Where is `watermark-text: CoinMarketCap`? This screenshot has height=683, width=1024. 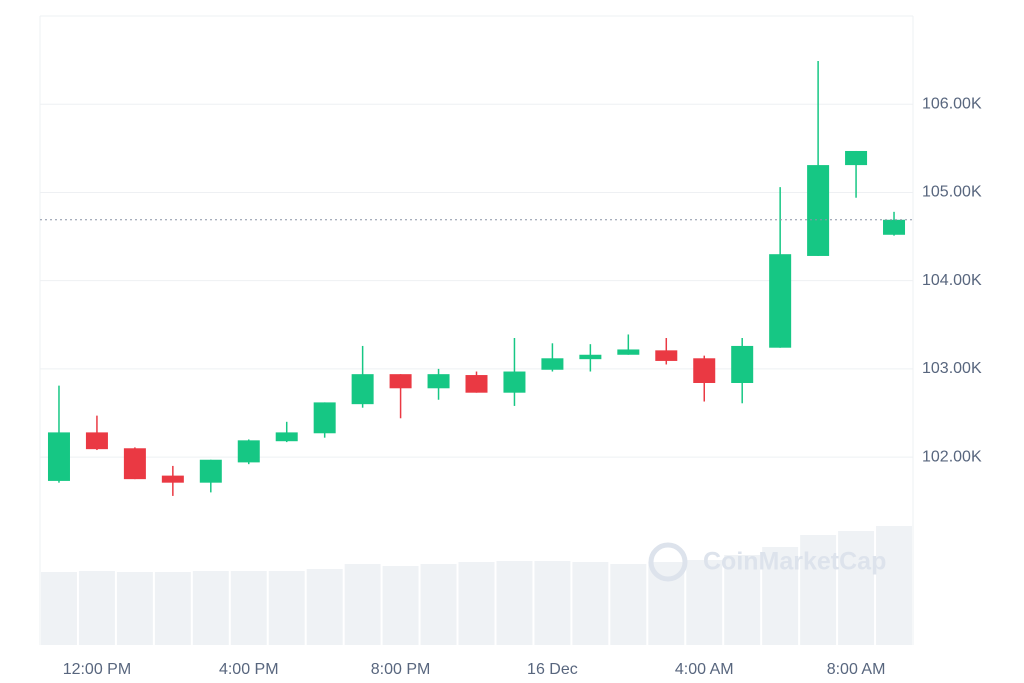 watermark-text: CoinMarketCap is located at coordinates (794, 562).